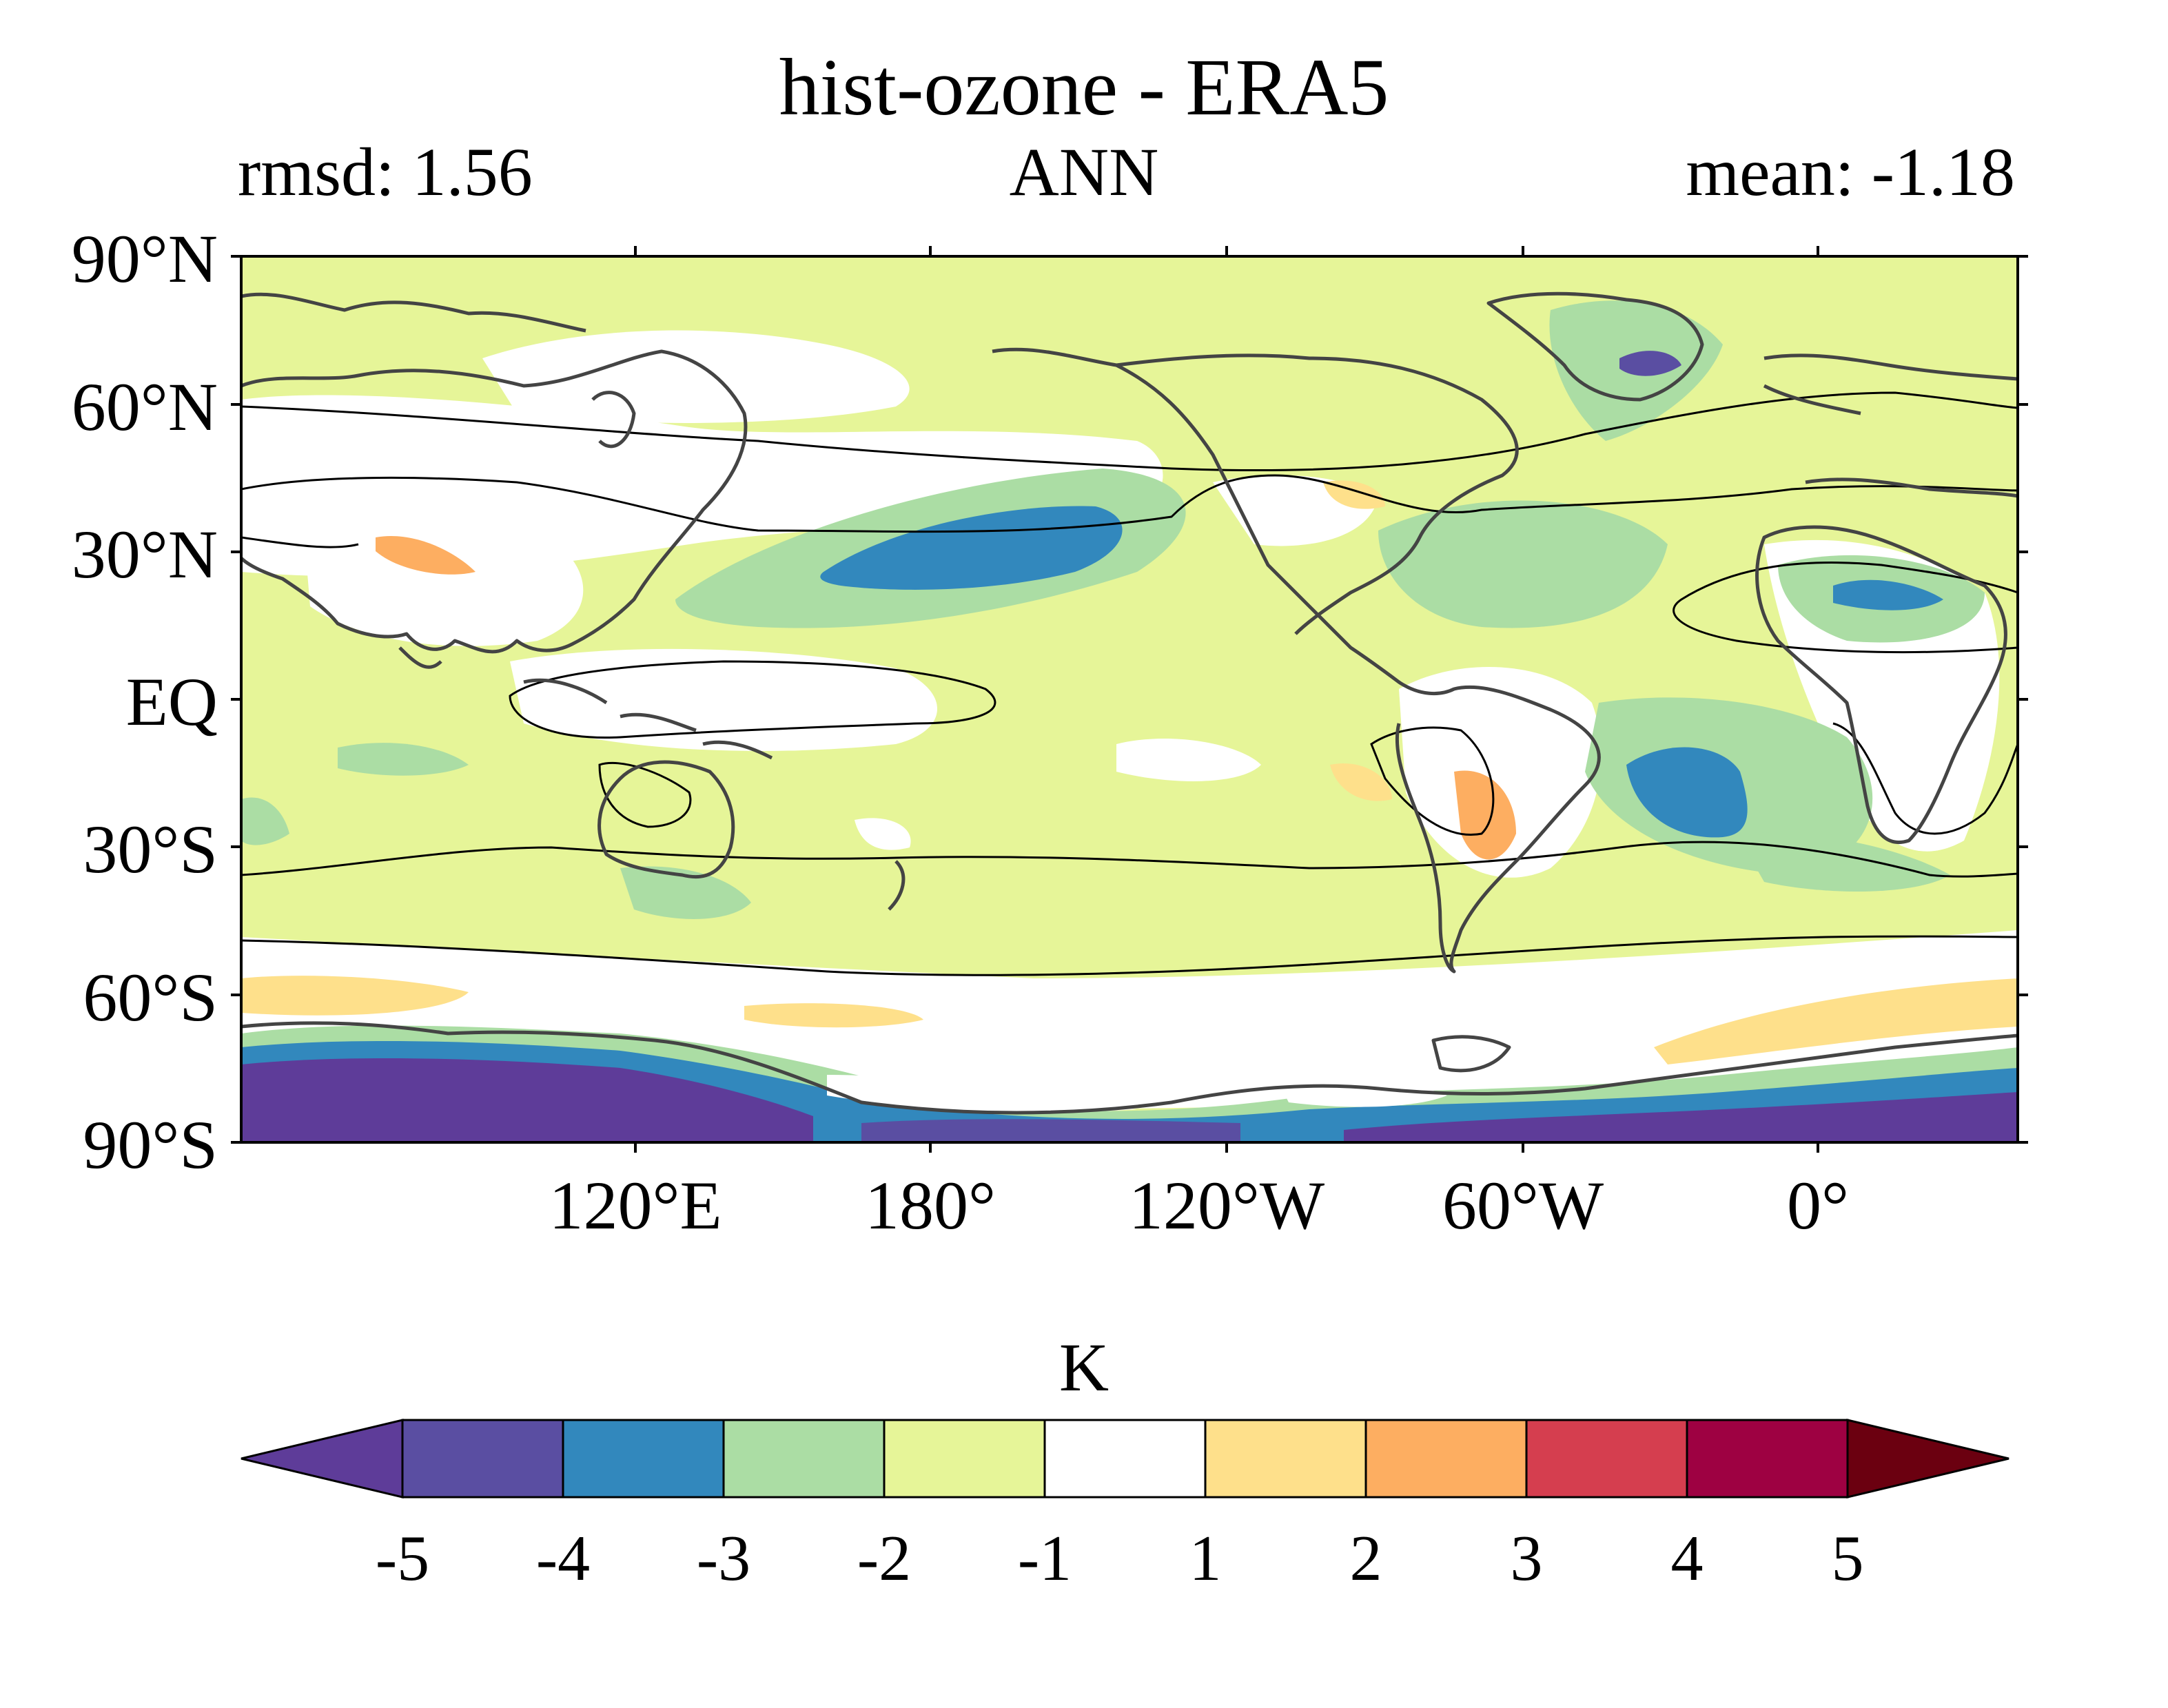 This screenshot has width=2168, height=1708. Describe the element at coordinates (1044, 1558) in the screenshot. I see `colorbar-tick: -1` at that location.